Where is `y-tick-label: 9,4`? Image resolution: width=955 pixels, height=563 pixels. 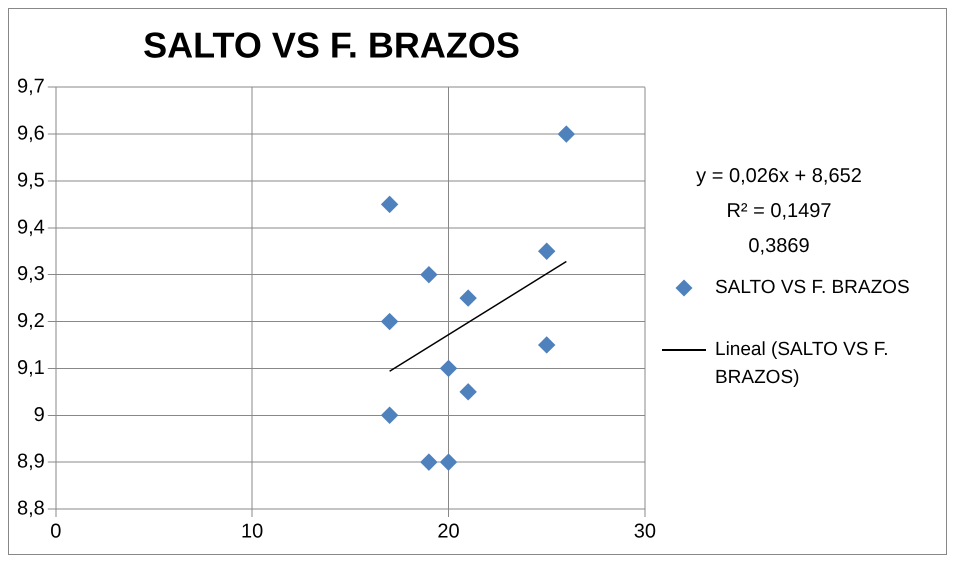 y-tick-label: 9,4 is located at coordinates (30, 227).